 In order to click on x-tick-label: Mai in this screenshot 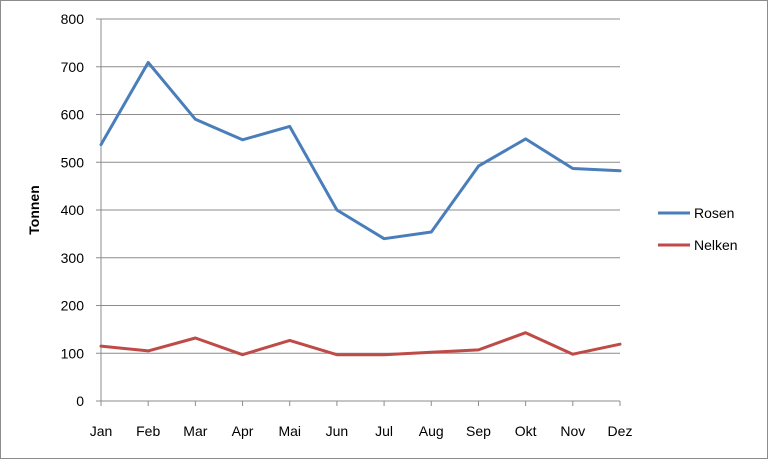, I will do `click(289, 431)`.